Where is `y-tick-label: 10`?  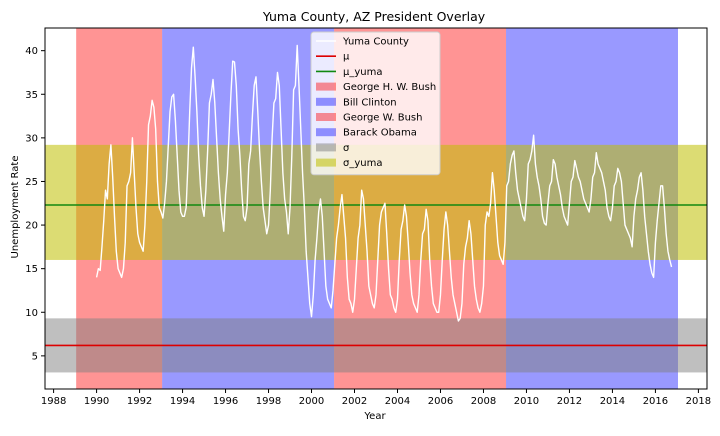 y-tick-label: 10 is located at coordinates (31, 313).